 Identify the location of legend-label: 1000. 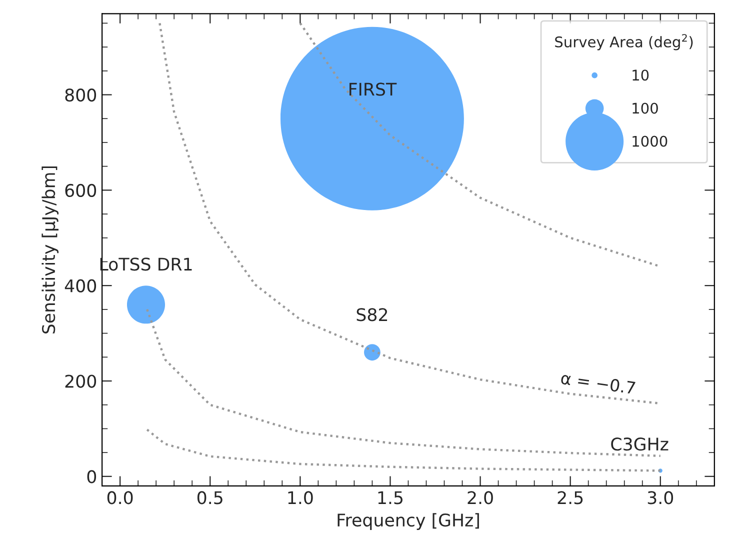
(650, 141).